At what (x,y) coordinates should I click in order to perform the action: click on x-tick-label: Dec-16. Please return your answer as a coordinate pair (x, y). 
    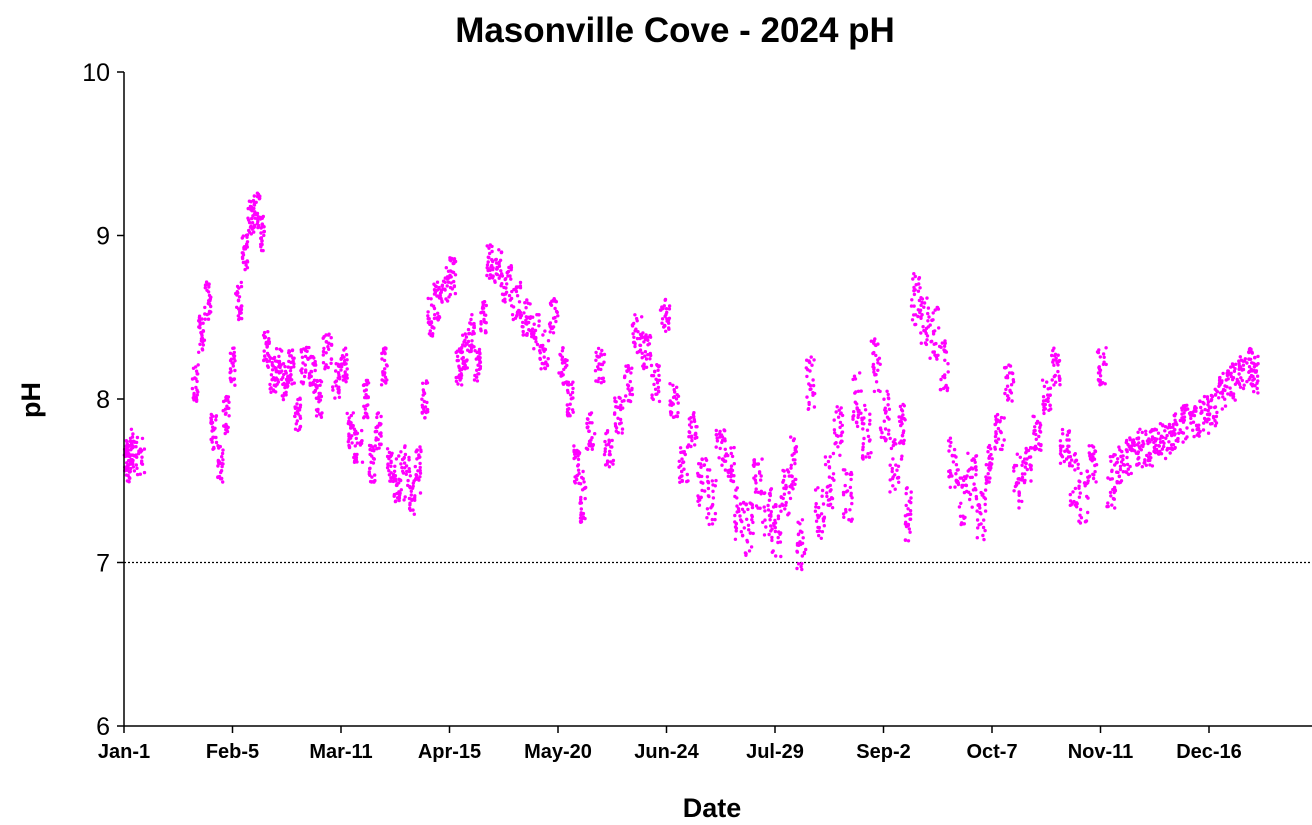
    Looking at the image, I should click on (1209, 752).